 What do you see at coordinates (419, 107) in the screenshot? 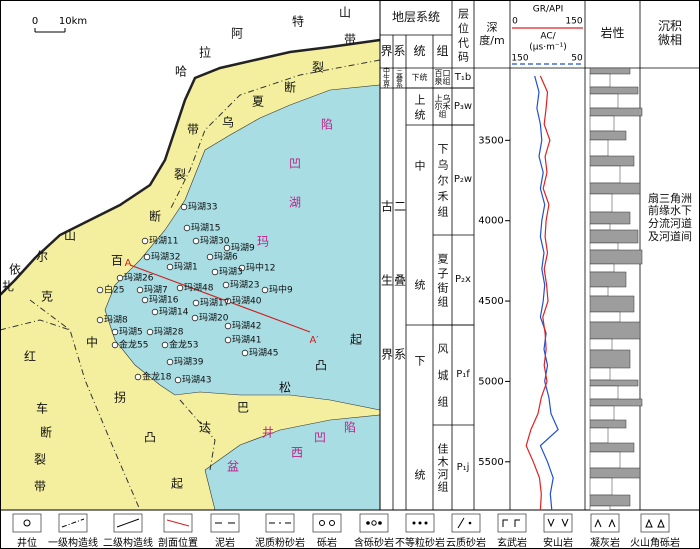
I see `series: 上统` at bounding box center [419, 107].